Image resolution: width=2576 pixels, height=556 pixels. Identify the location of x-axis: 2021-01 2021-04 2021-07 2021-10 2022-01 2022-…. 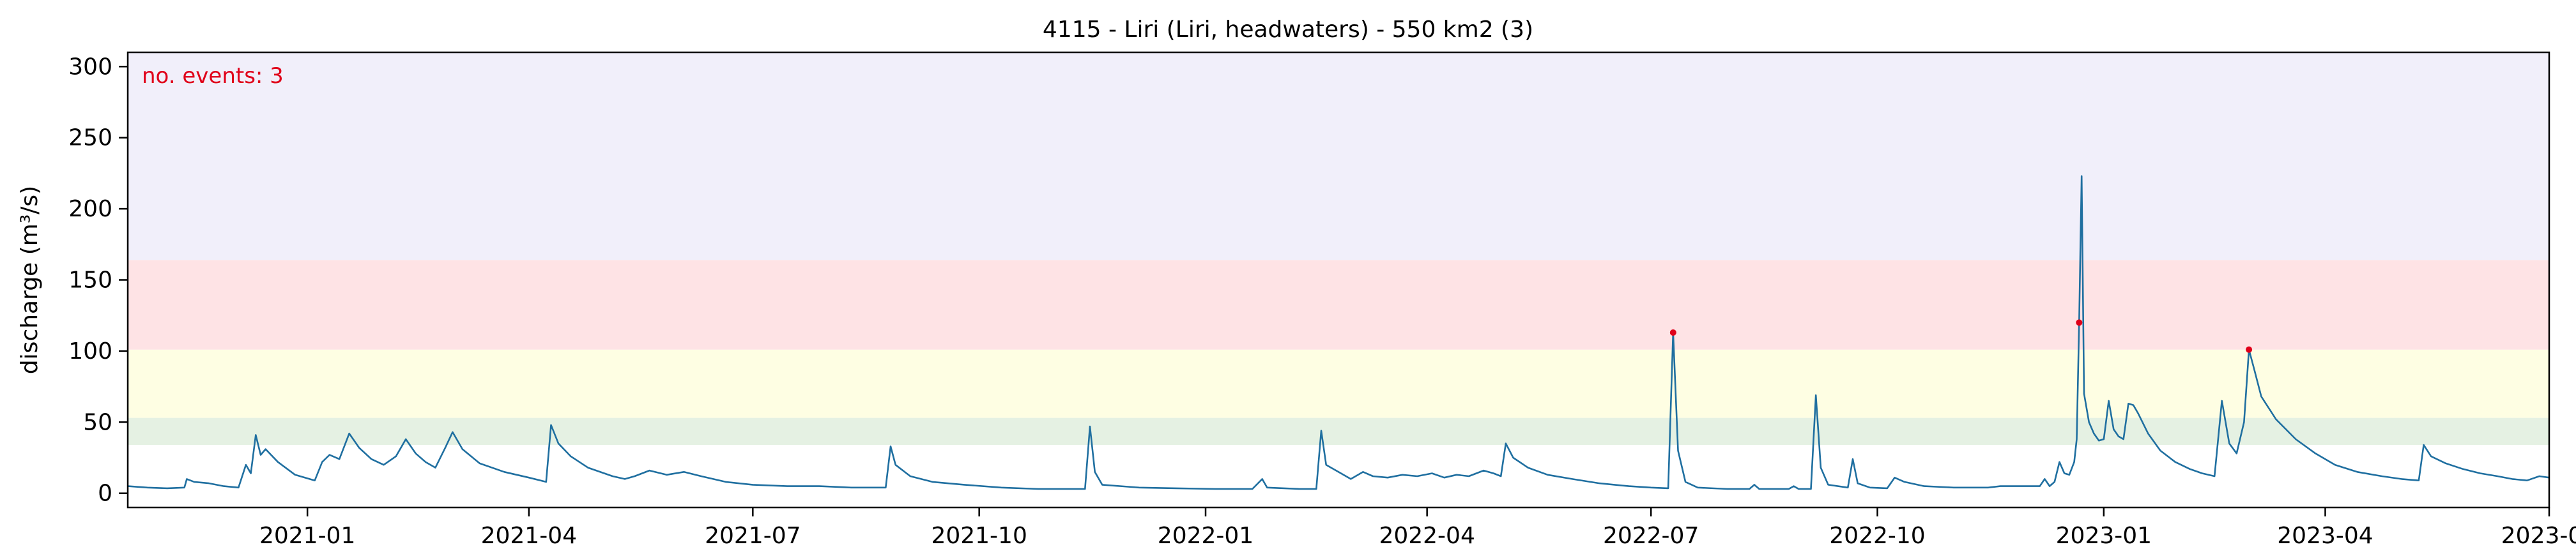
(1417, 528).